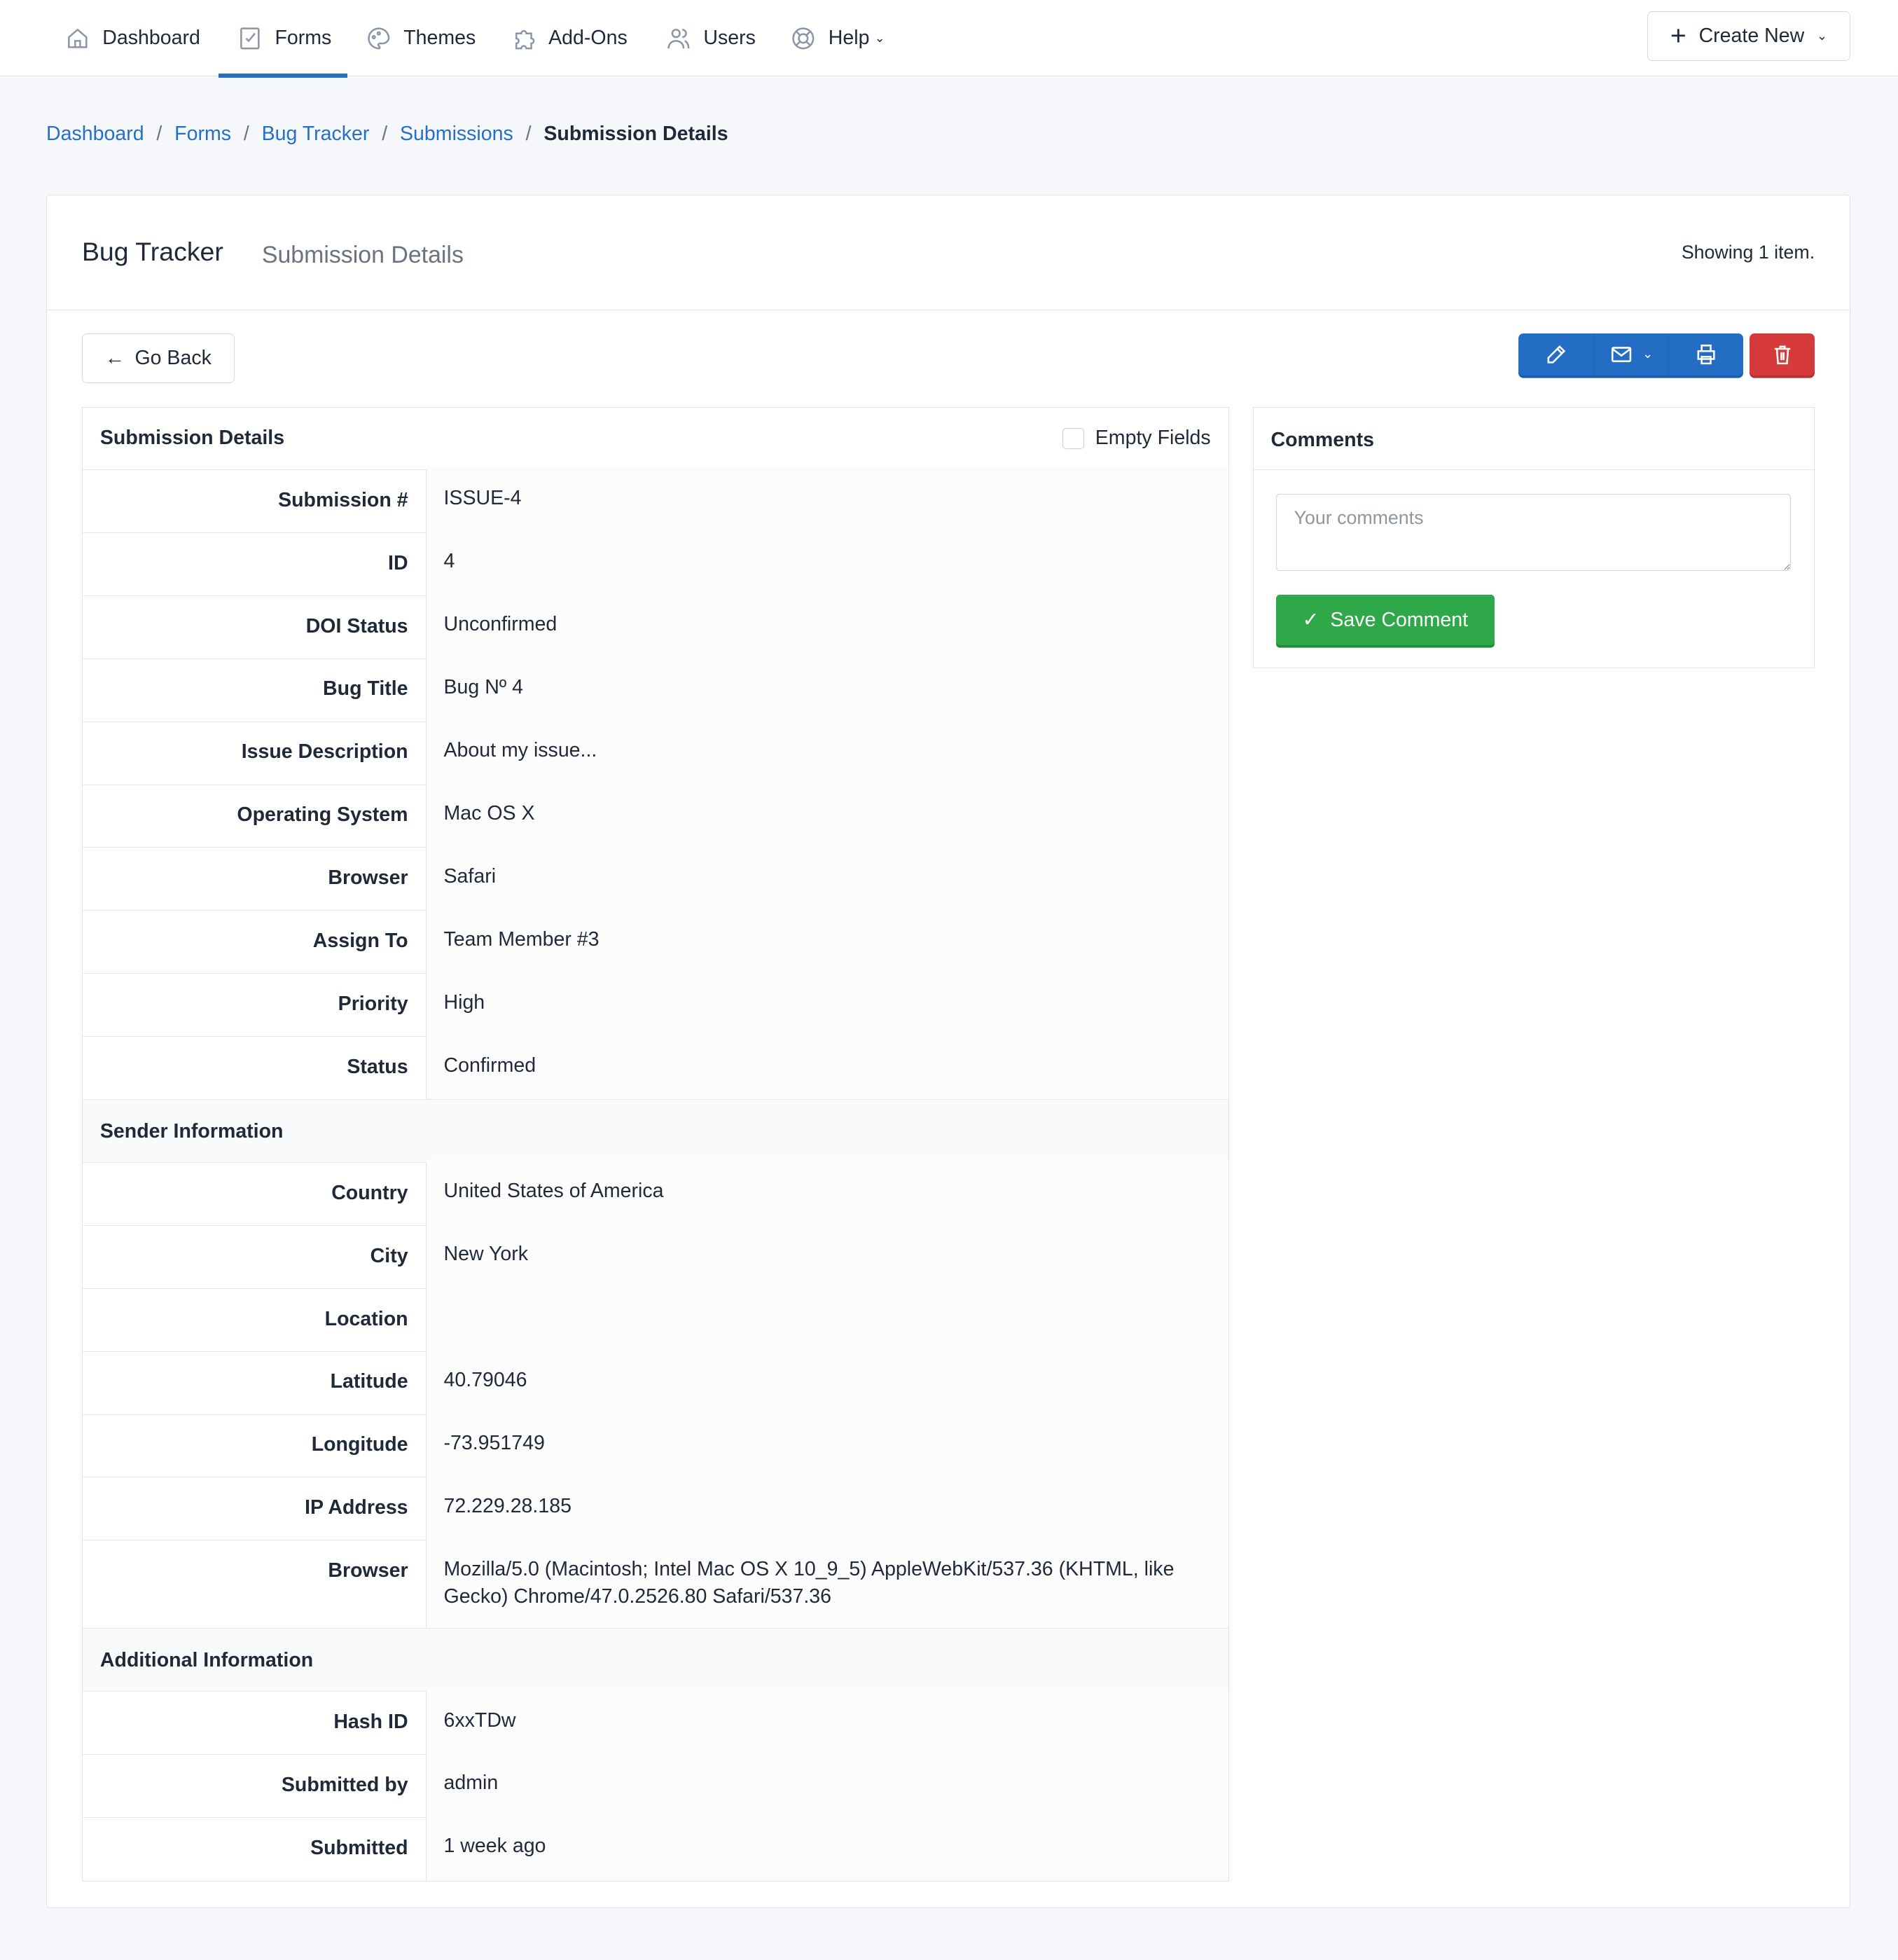 The height and width of the screenshot is (1960, 1898). Describe the element at coordinates (655, 625) in the screenshot. I see `table-row: DOI Status Unconfirmed` at that location.